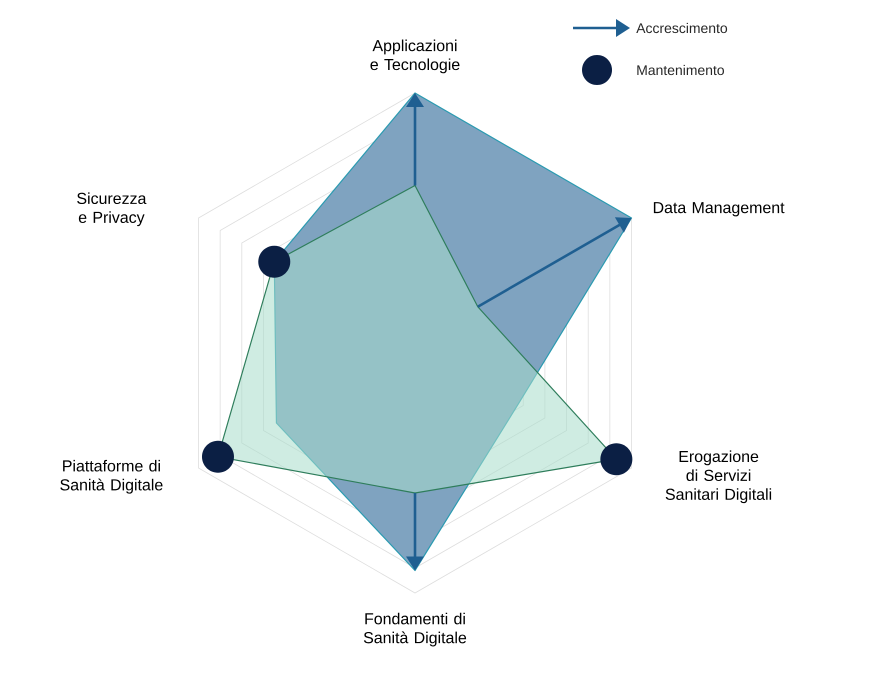 This screenshot has width=872, height=678. What do you see at coordinates (719, 477) in the screenshot?
I see `spoke-label: Erogazione di Servizi Sanitari Digitali` at bounding box center [719, 477].